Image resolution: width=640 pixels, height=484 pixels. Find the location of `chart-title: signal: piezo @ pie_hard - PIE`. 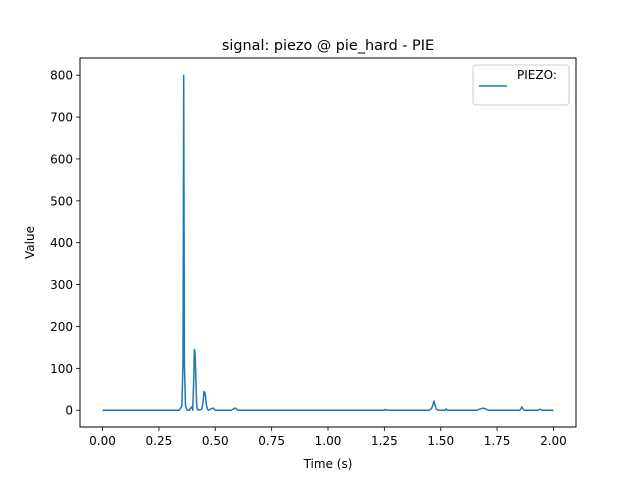

chart-title: signal: piezo @ pie_hard - PIE is located at coordinates (328, 46).